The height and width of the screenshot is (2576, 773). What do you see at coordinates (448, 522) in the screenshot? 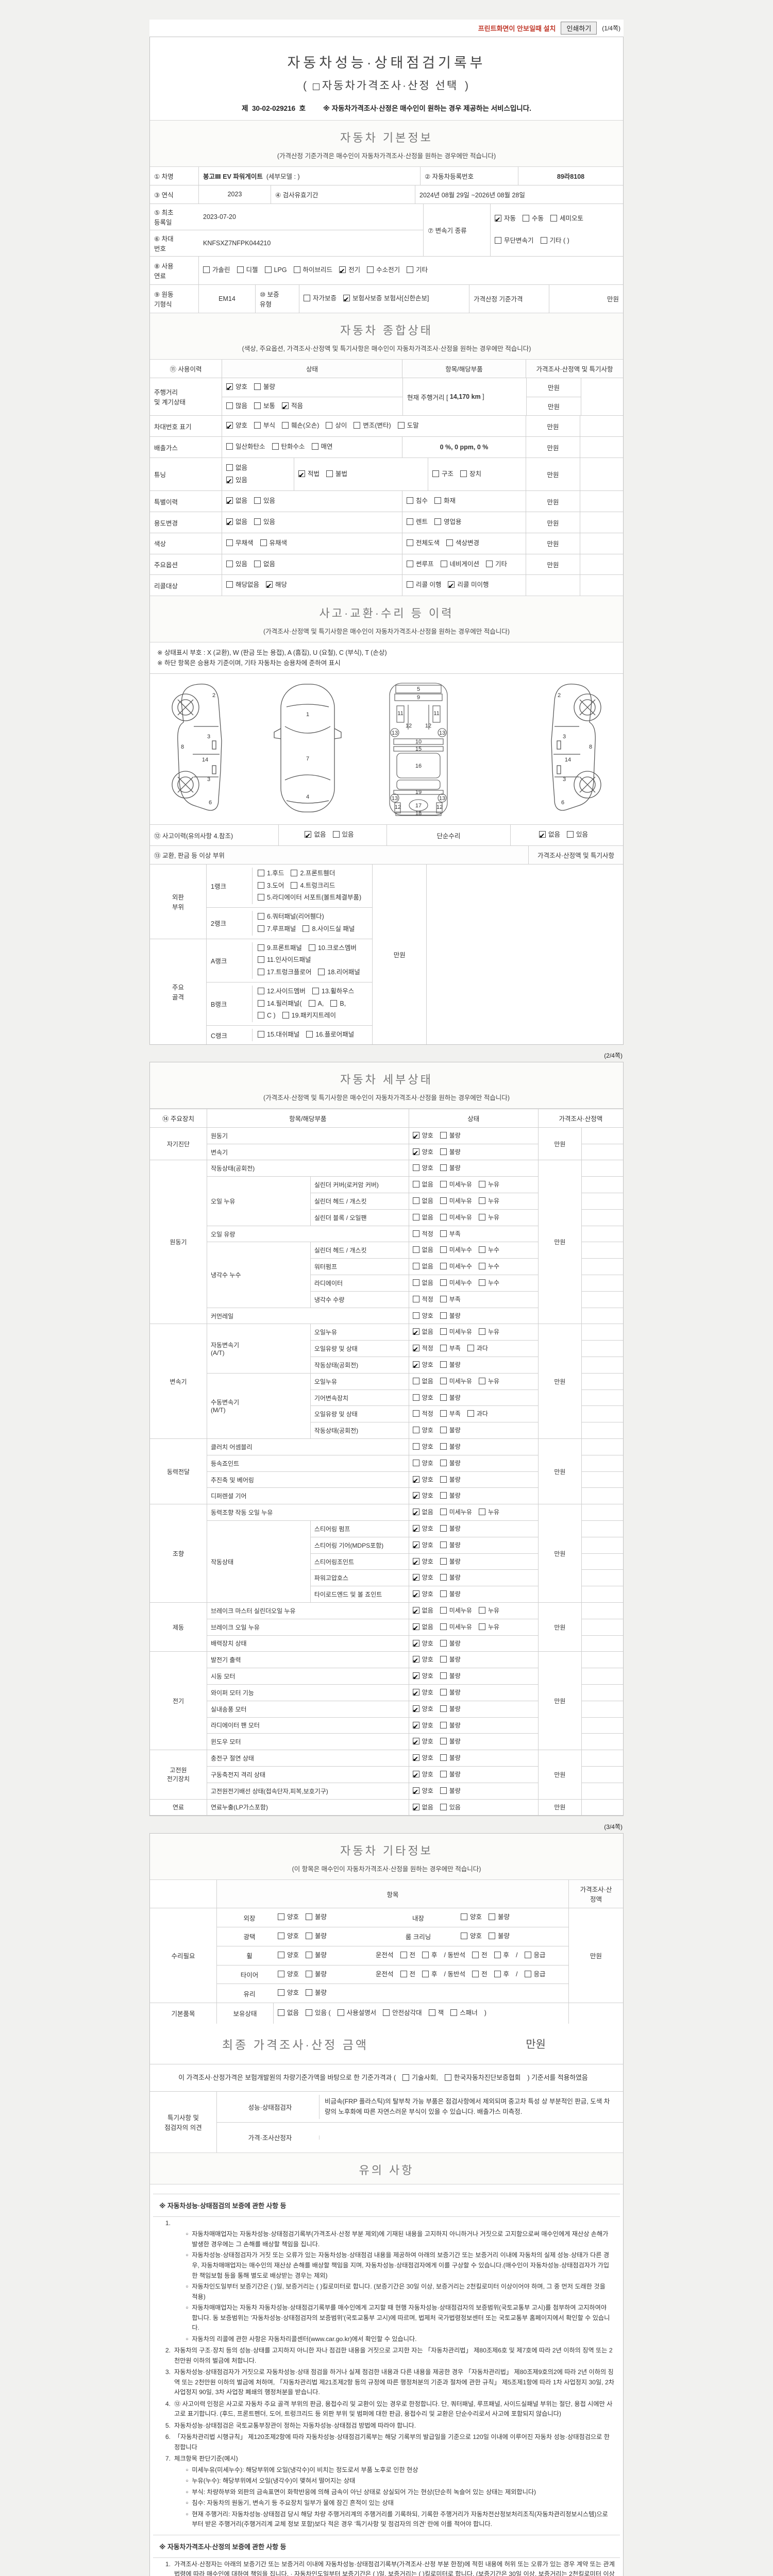
I see `checkbox-option: 영업용` at bounding box center [448, 522].